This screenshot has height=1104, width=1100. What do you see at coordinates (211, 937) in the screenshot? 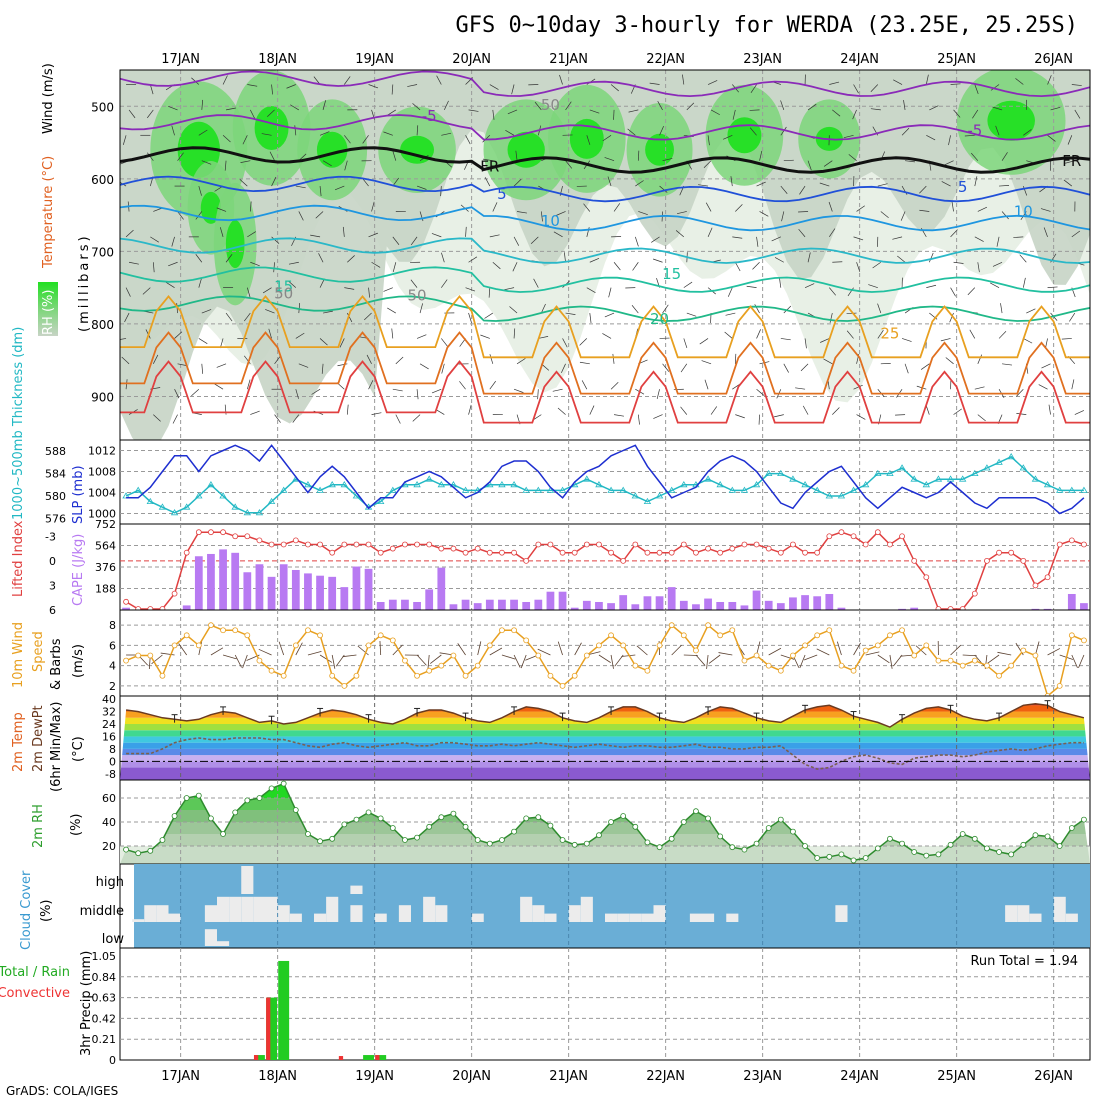
I see `cloud-cell-low` at bounding box center [211, 937].